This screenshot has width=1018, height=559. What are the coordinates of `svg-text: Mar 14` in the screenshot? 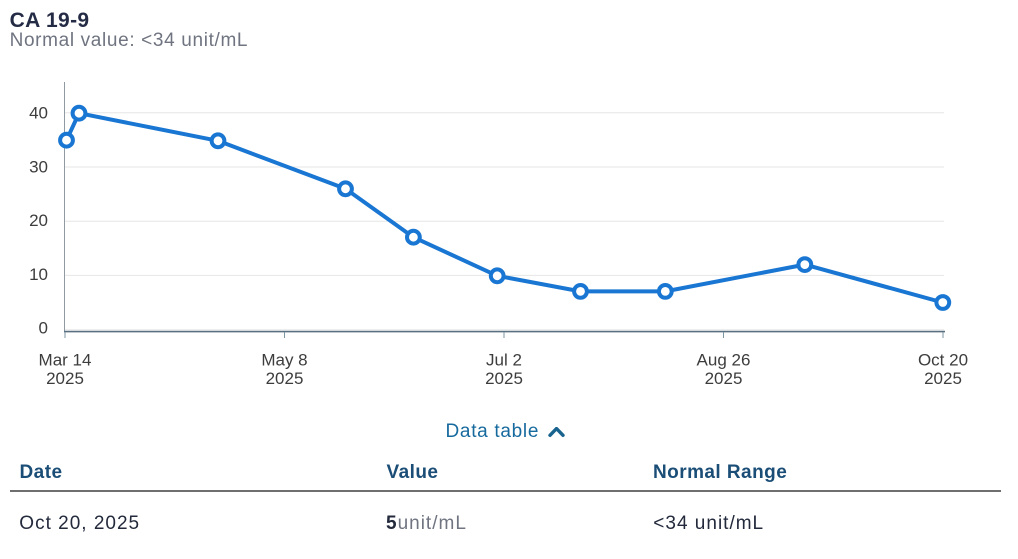 It's located at (65, 360).